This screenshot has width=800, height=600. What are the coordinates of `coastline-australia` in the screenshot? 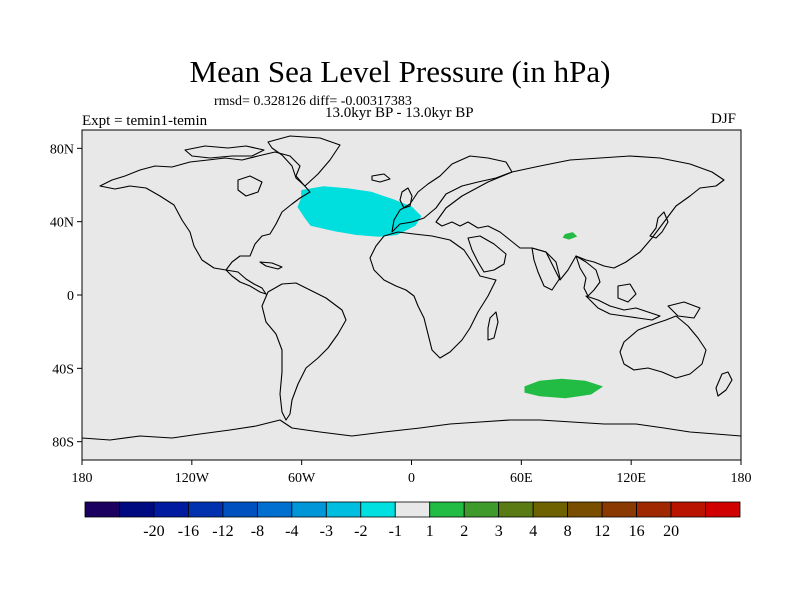 It's located at (663, 347).